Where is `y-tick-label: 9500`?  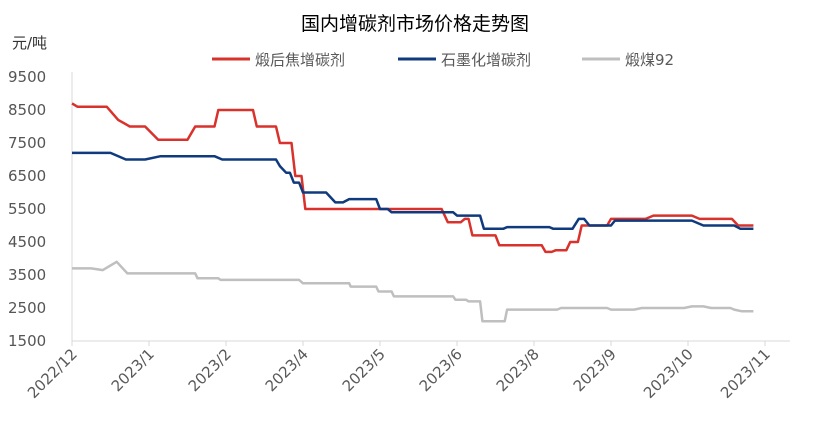 y-tick-label: 9500 is located at coordinates (27, 77).